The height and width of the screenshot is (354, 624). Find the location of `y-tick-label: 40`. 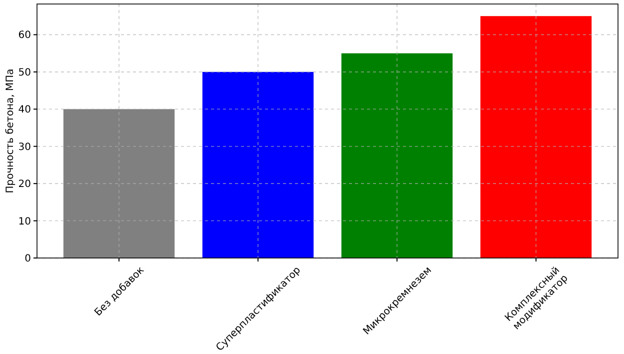

y-tick-label: 40 is located at coordinates (24, 110).